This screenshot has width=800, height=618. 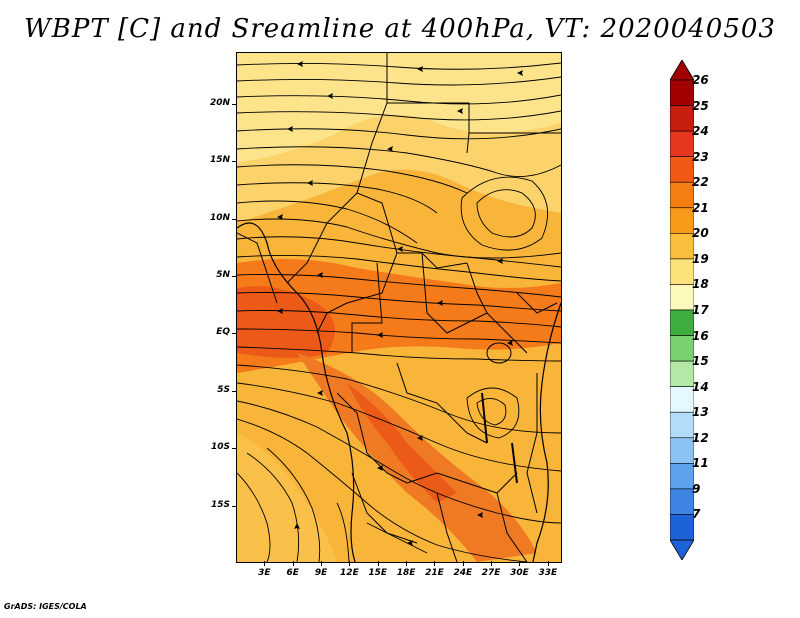 What do you see at coordinates (548, 573) in the screenshot?
I see `lon-label: 33E` at bounding box center [548, 573].